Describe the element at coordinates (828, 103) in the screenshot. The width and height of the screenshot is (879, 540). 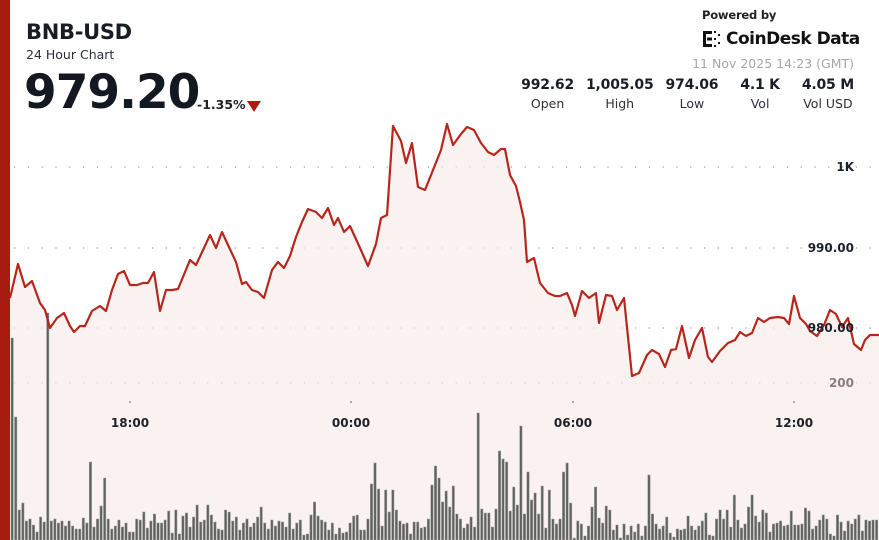
I see `stat-label: Vol USD` at that location.